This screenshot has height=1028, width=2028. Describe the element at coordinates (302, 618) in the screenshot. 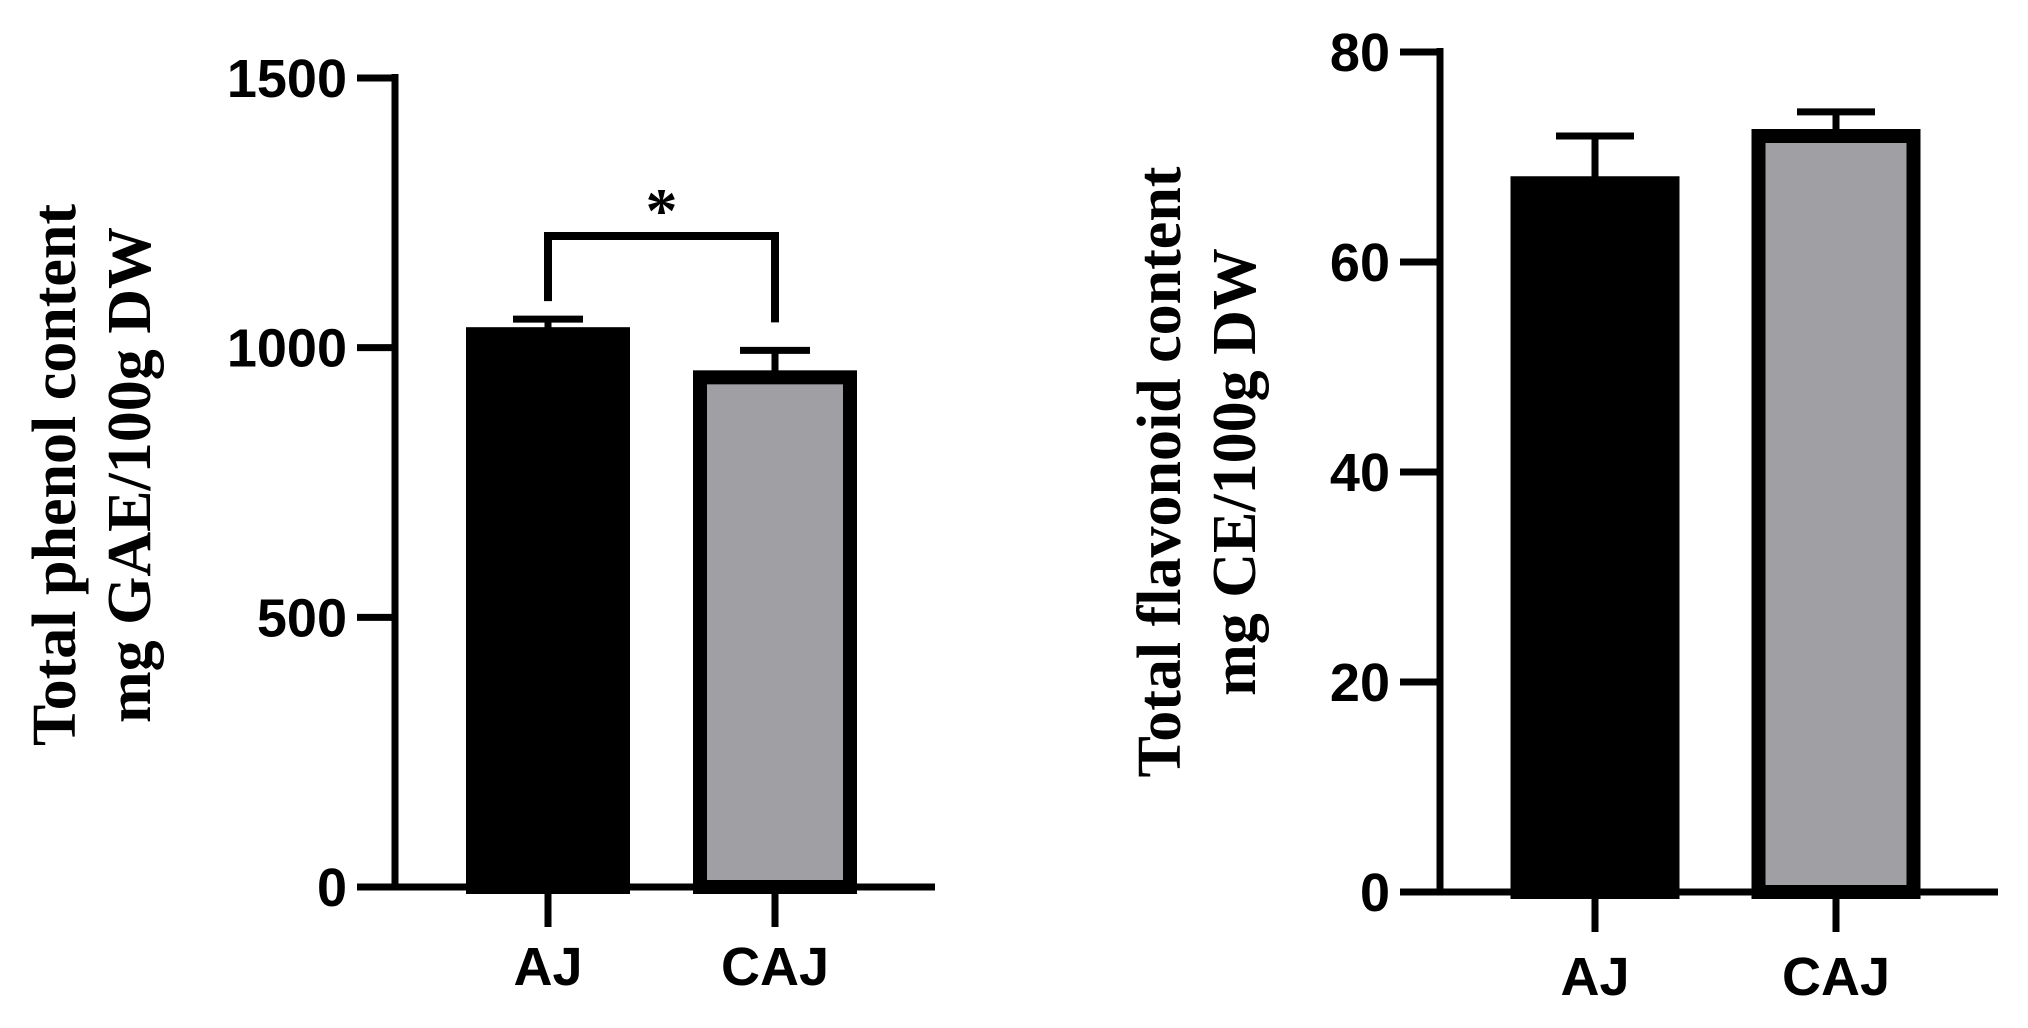

I see `phenol-ytick-label-1: 500` at that location.